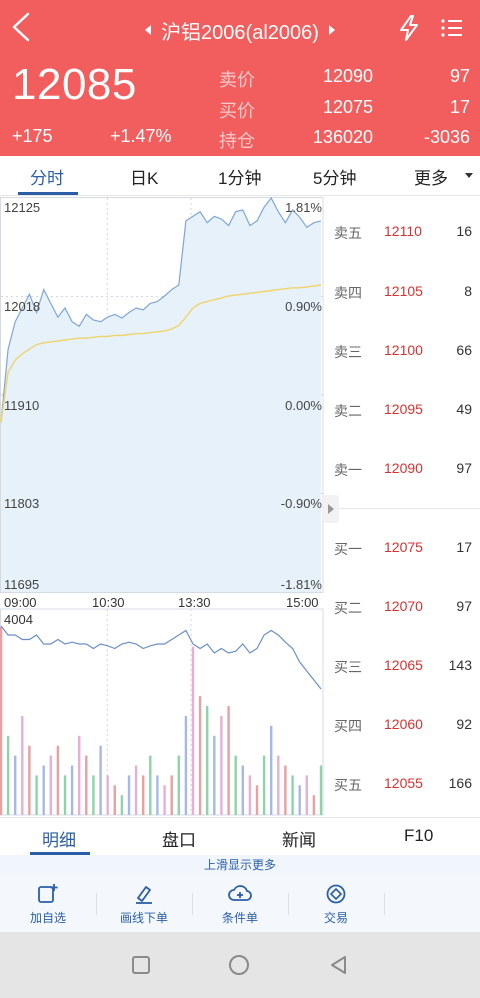  I want to click on bid-row: 买三 12065 143, so click(403, 669).